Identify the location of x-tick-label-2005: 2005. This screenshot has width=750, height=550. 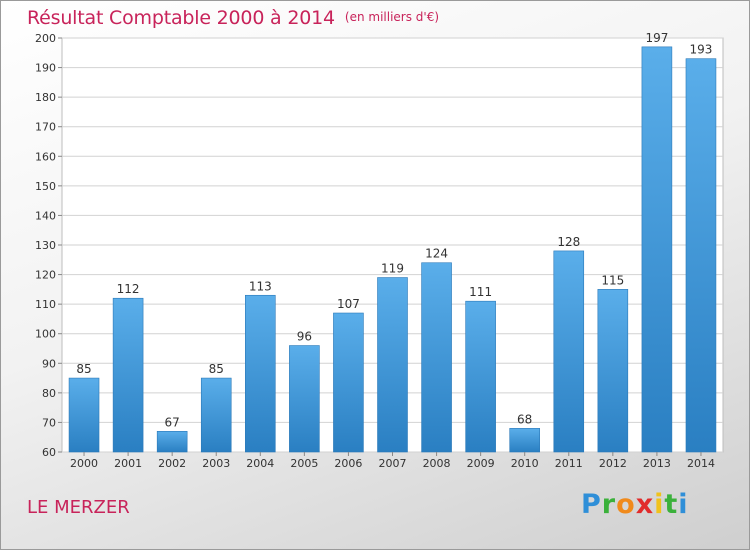
(304, 463).